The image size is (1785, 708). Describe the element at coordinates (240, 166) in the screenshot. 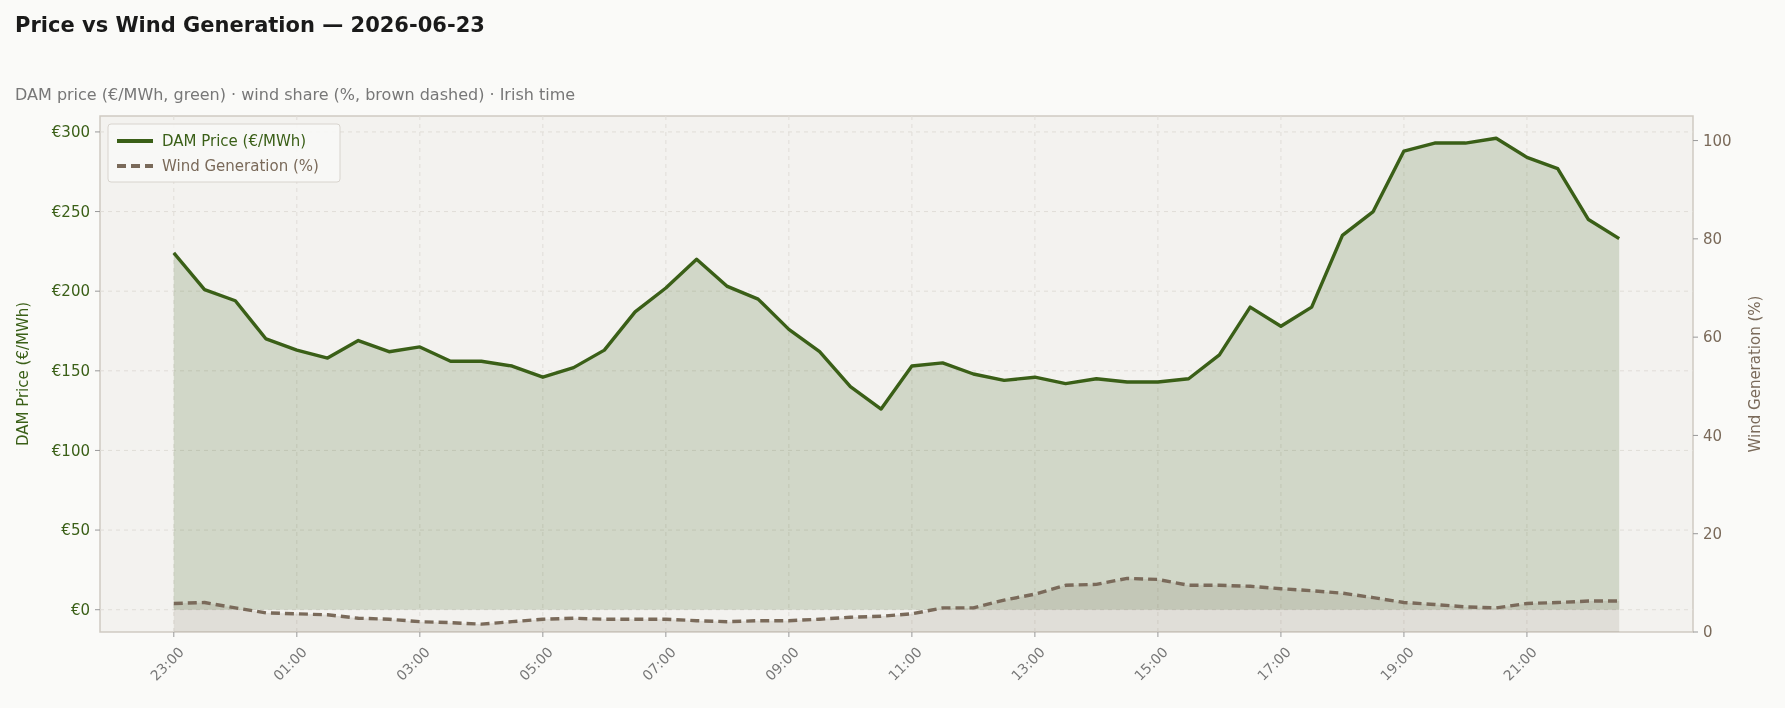

I see `legend-label: Wind Generation (%)` at that location.